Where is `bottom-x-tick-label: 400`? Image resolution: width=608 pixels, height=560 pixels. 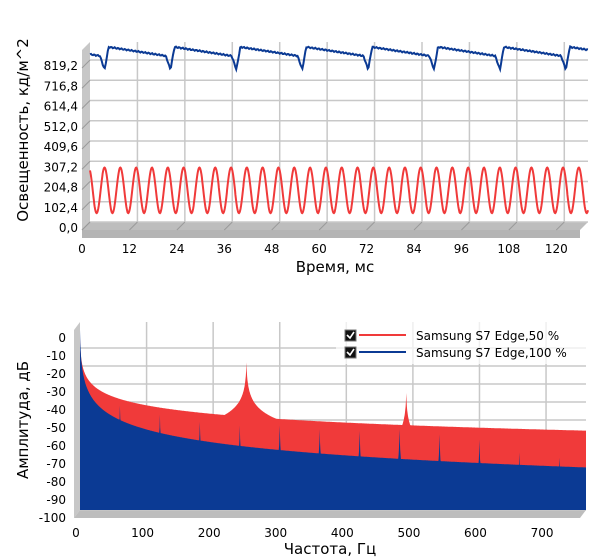 bottom-x-tick-label: 400 is located at coordinates (342, 533).